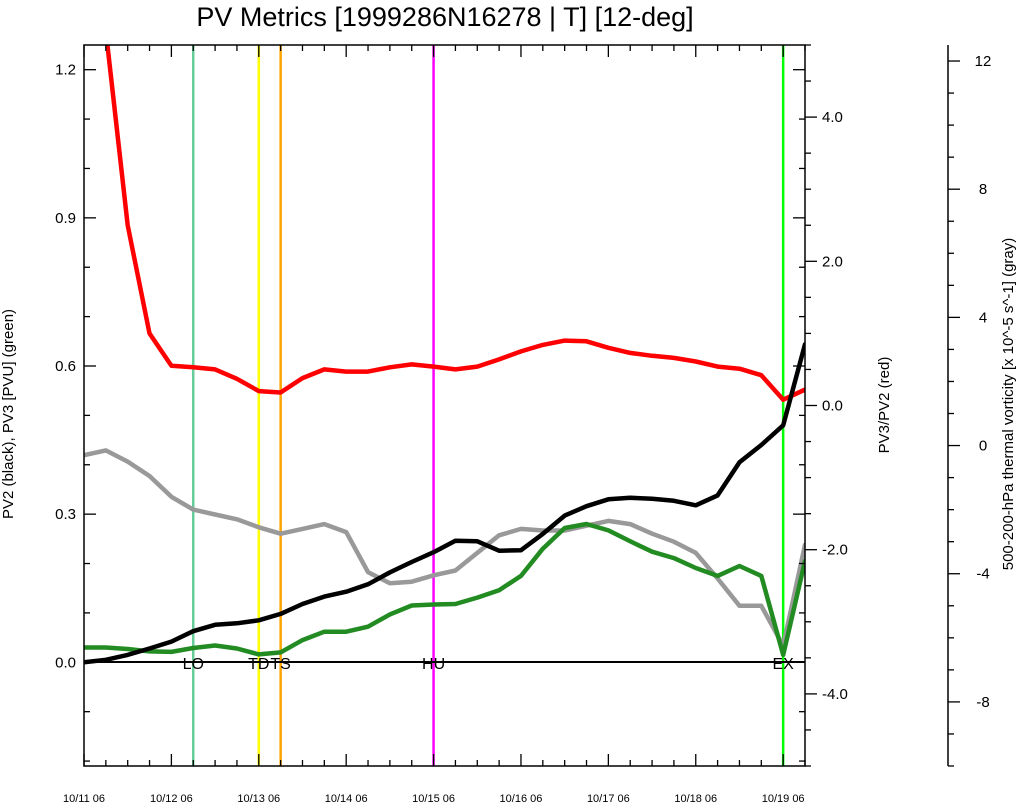 This screenshot has width=1018, height=805. What do you see at coordinates (983, 317) in the screenshot?
I see `r2-tick-label: 4` at bounding box center [983, 317].